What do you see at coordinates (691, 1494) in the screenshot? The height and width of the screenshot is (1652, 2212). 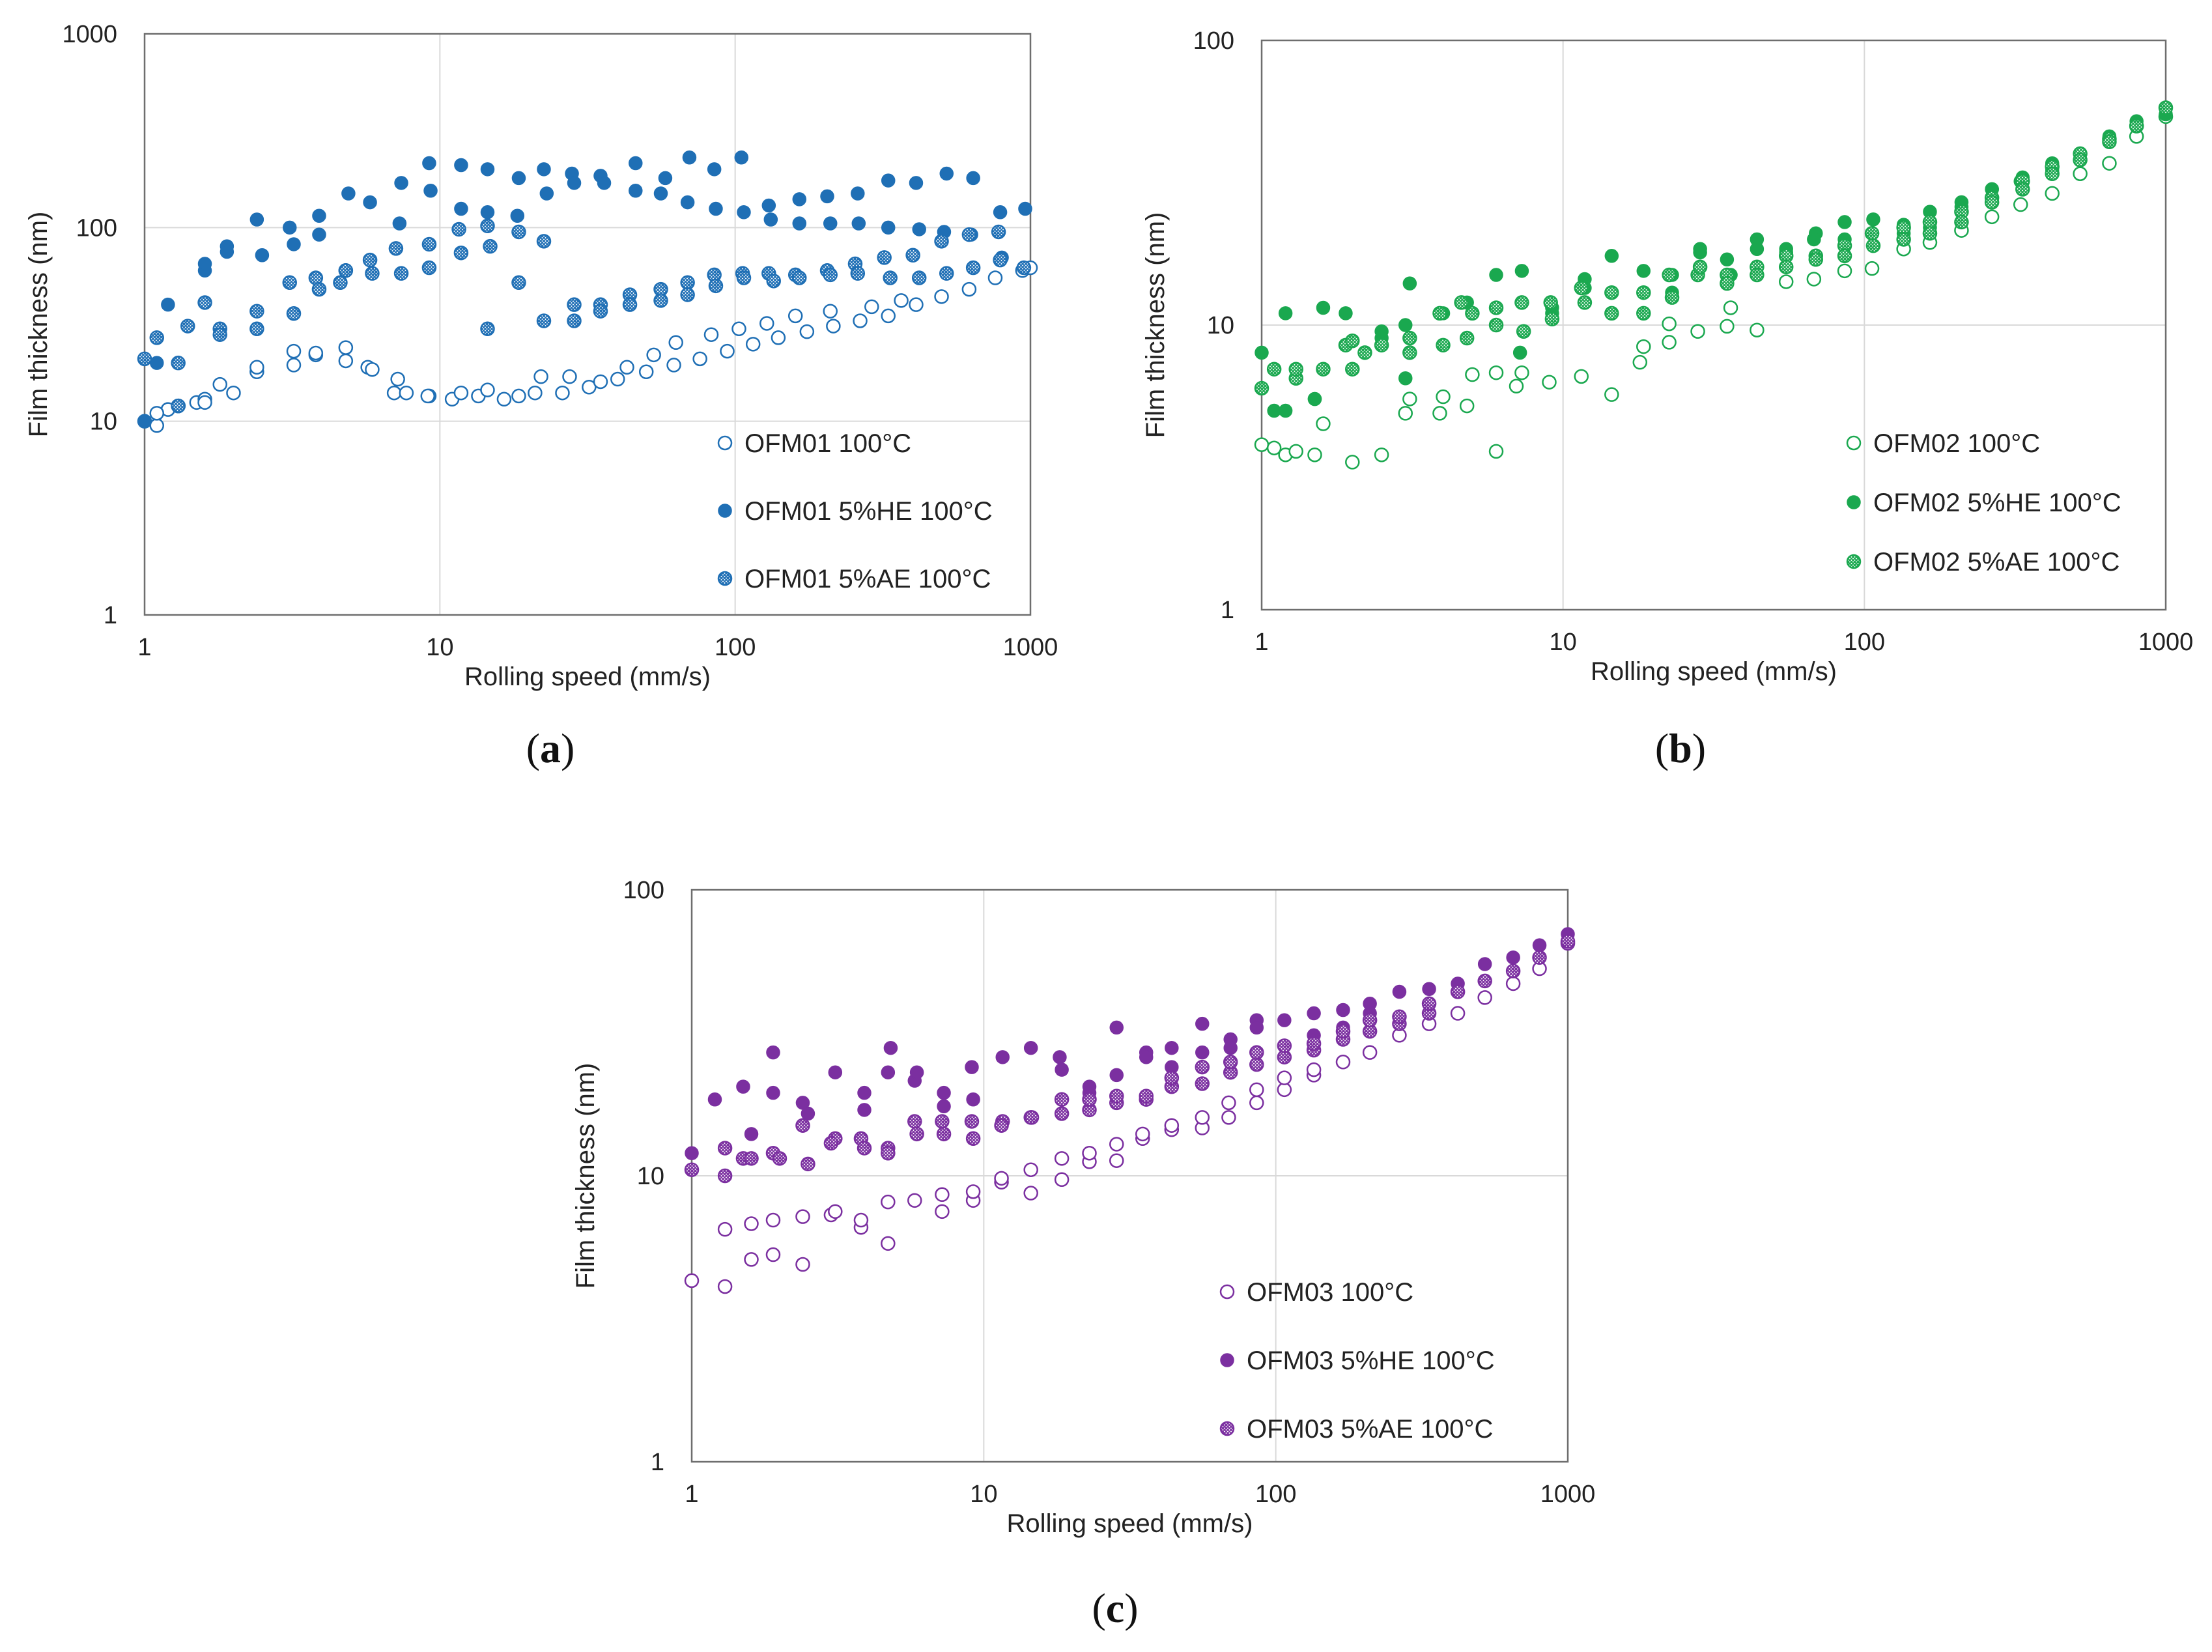 I see `chart-c-x-tick-label: 1` at bounding box center [691, 1494].